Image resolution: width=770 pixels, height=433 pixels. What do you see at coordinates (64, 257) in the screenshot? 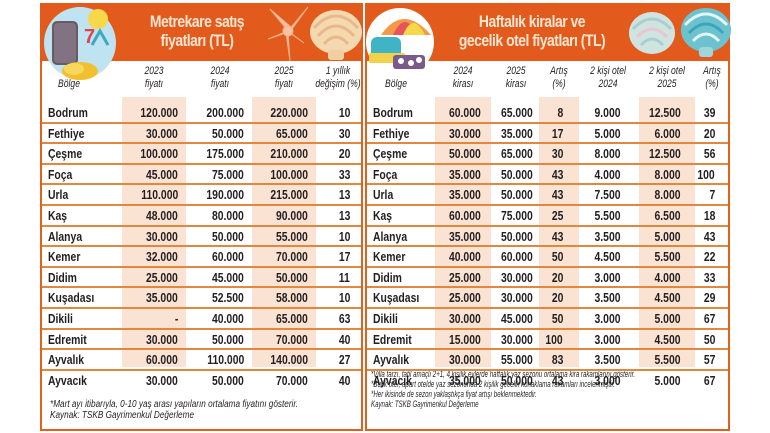
I see `cell-region: Kemer` at bounding box center [64, 257].